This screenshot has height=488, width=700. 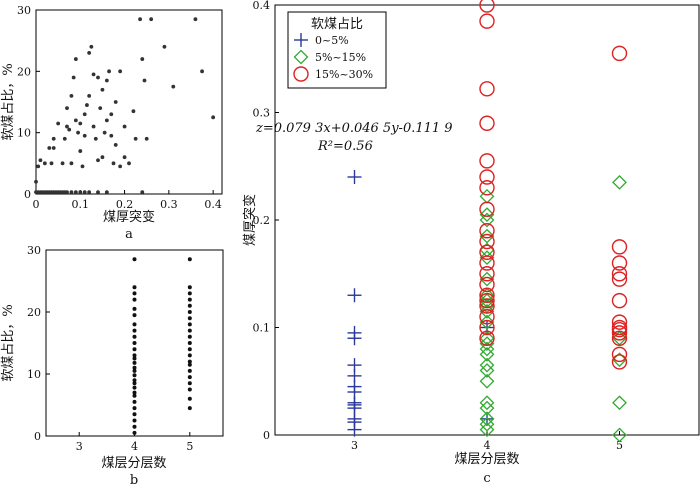 I want to click on panel-a-axes-frame, so click(x=129, y=102).